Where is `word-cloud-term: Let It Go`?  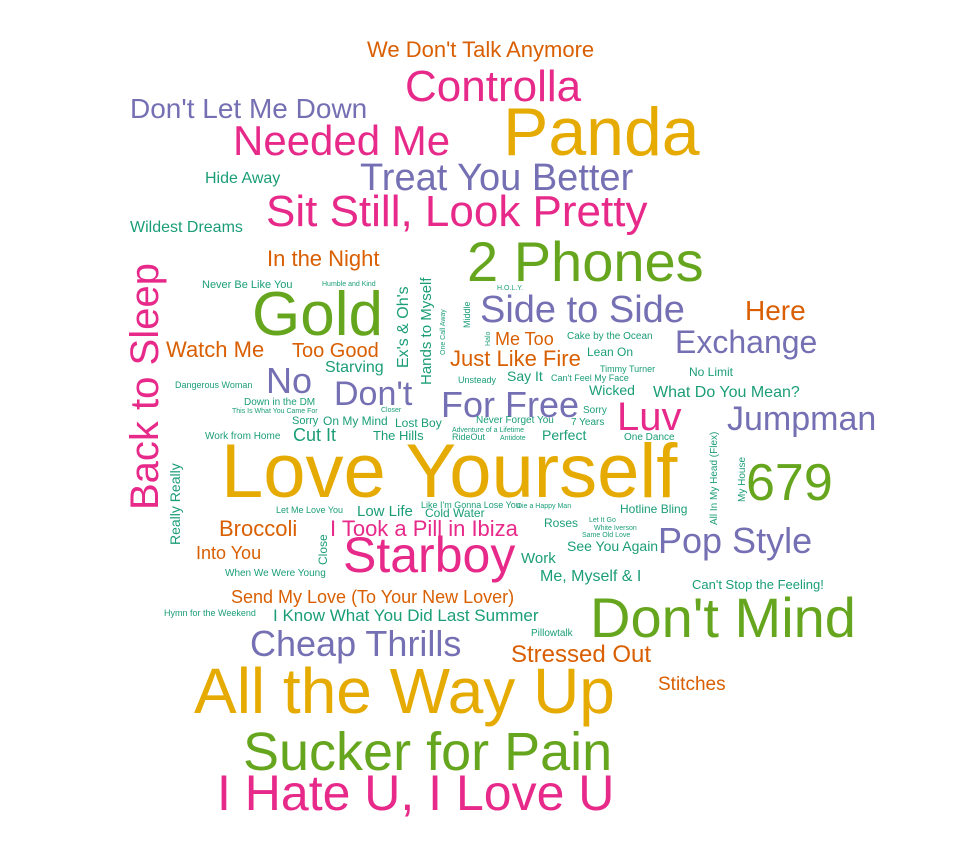
word-cloud-term: Let It Go is located at coordinates (602, 520).